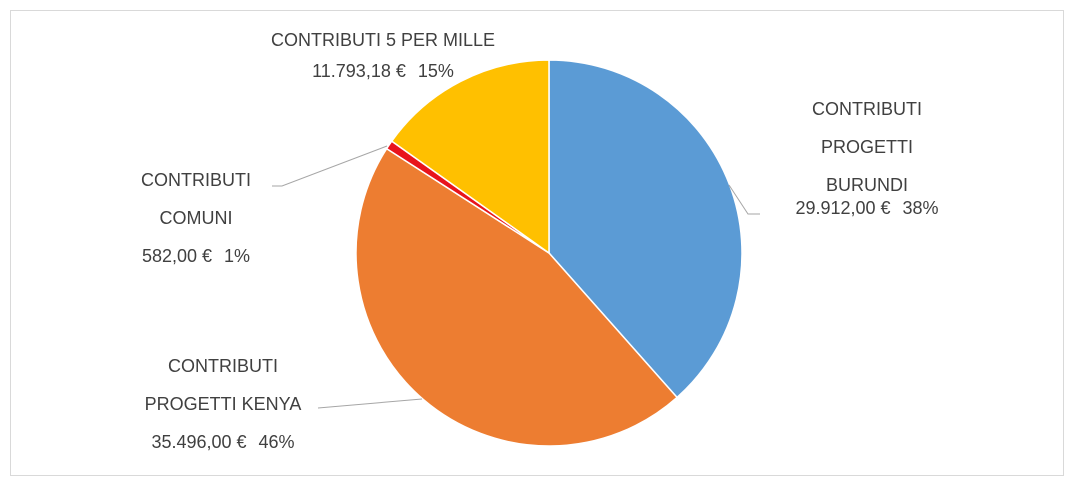 This screenshot has width=1074, height=491. What do you see at coordinates (277, 442) in the screenshot?
I see `percent-text: 46%` at bounding box center [277, 442].